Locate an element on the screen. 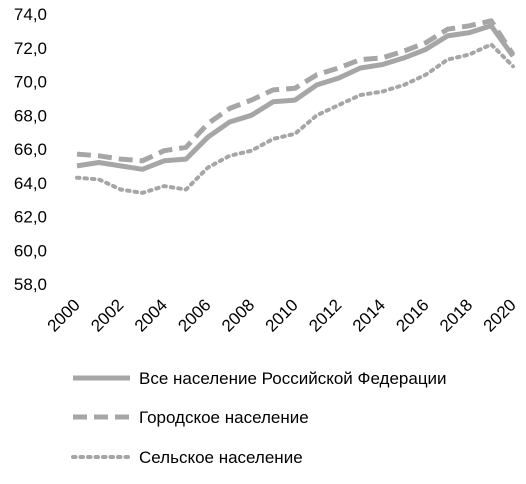  legend-label-urban: Городское население is located at coordinates (224, 417).